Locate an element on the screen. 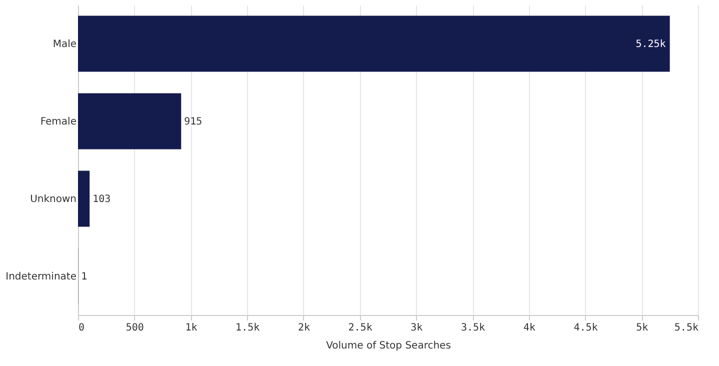  x-tick-label: 5.5k is located at coordinates (686, 328).